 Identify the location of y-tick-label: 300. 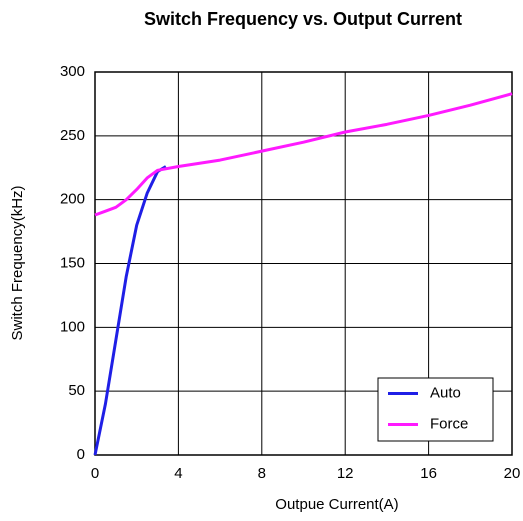
(72, 71).